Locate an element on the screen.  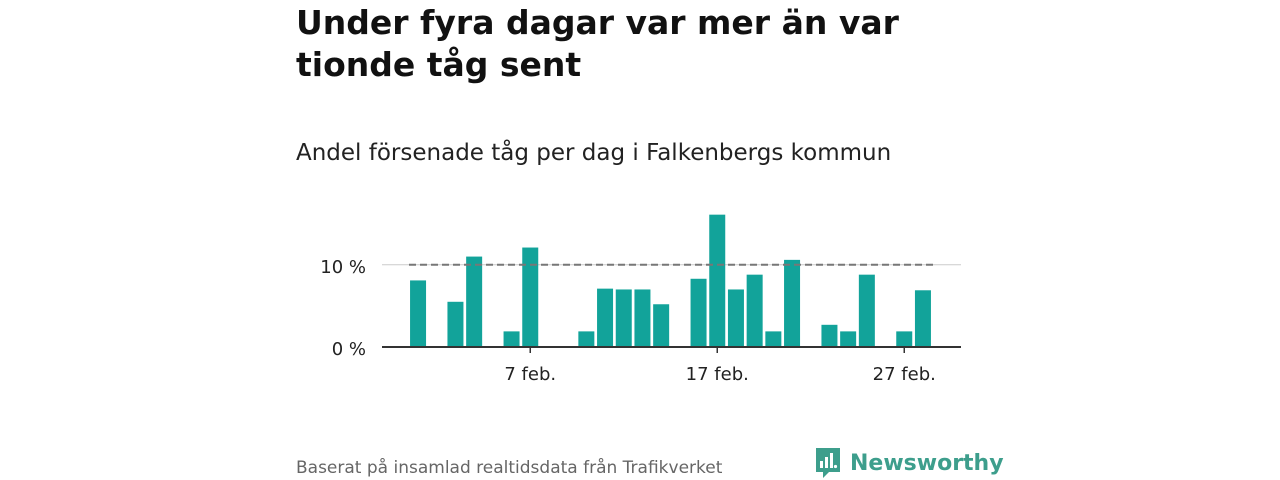
y-tick-label: 10 % is located at coordinates (343, 267).